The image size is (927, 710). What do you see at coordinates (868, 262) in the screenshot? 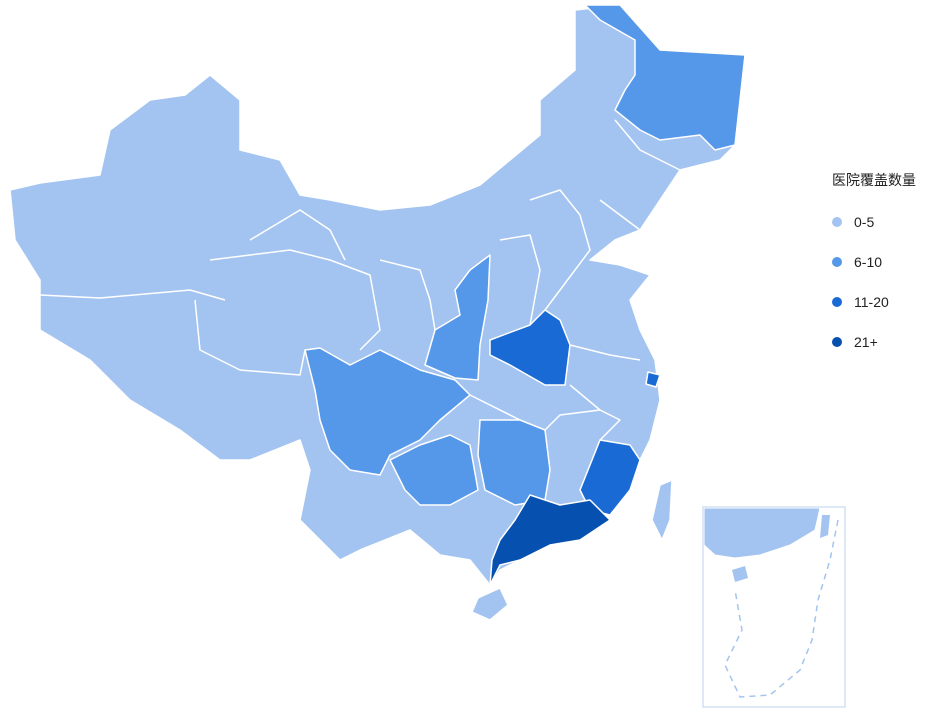
I see `legend-label: 6-10` at bounding box center [868, 262].